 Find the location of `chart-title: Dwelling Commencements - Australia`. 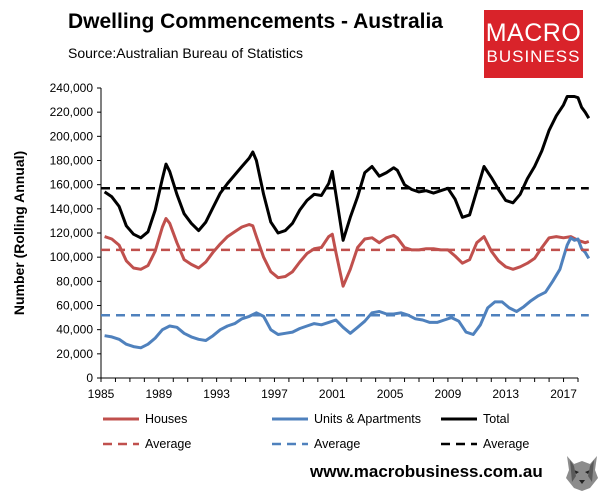

chart-title: Dwelling Commencements - Australia is located at coordinates (255, 21).